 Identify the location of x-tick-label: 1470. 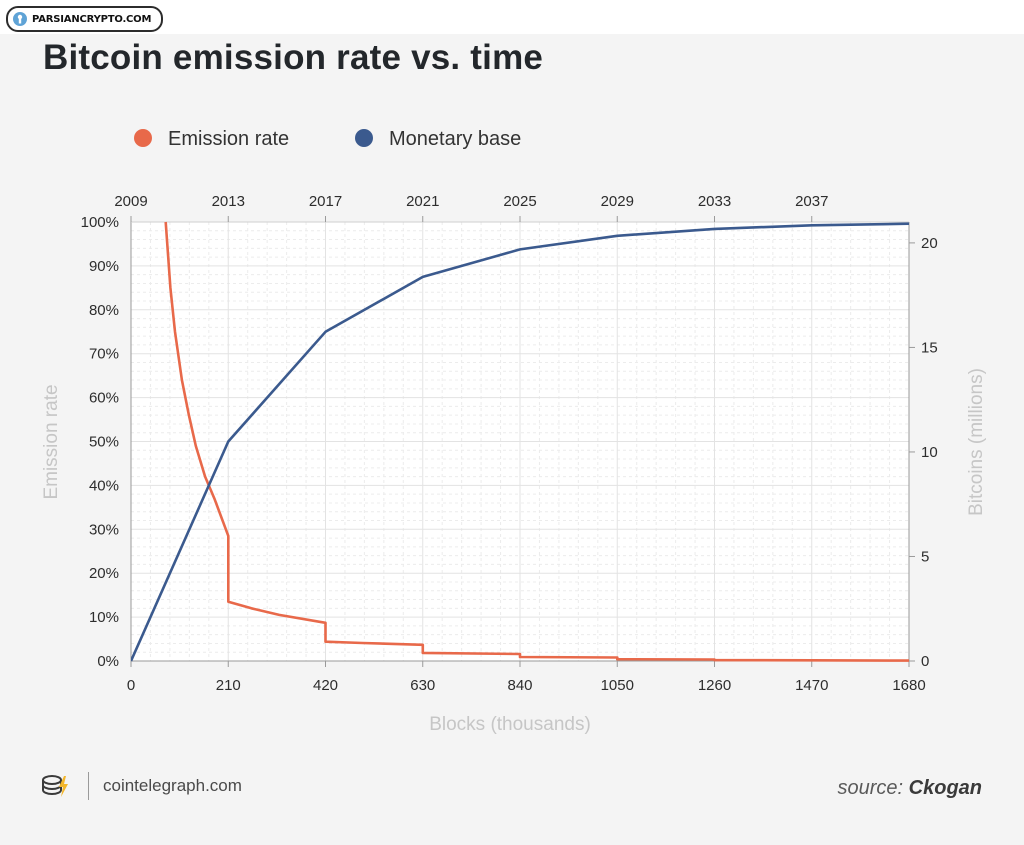
(811, 685).